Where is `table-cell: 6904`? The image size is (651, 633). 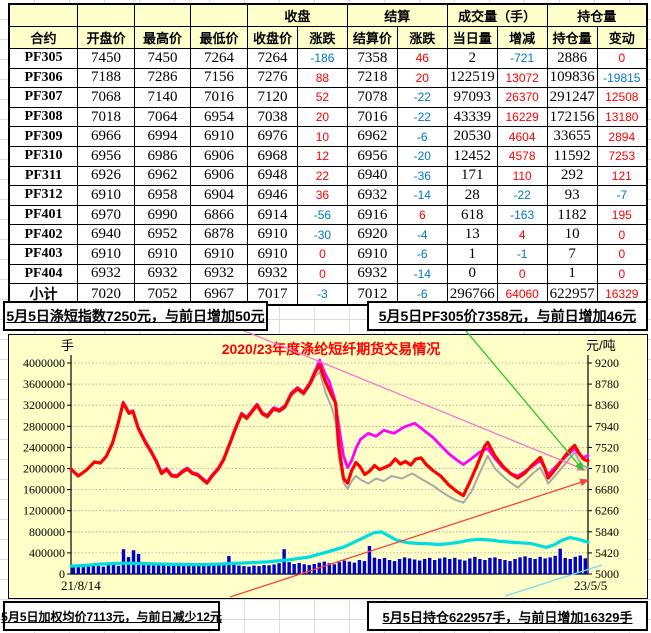 table-cell: 6904 is located at coordinates (219, 195).